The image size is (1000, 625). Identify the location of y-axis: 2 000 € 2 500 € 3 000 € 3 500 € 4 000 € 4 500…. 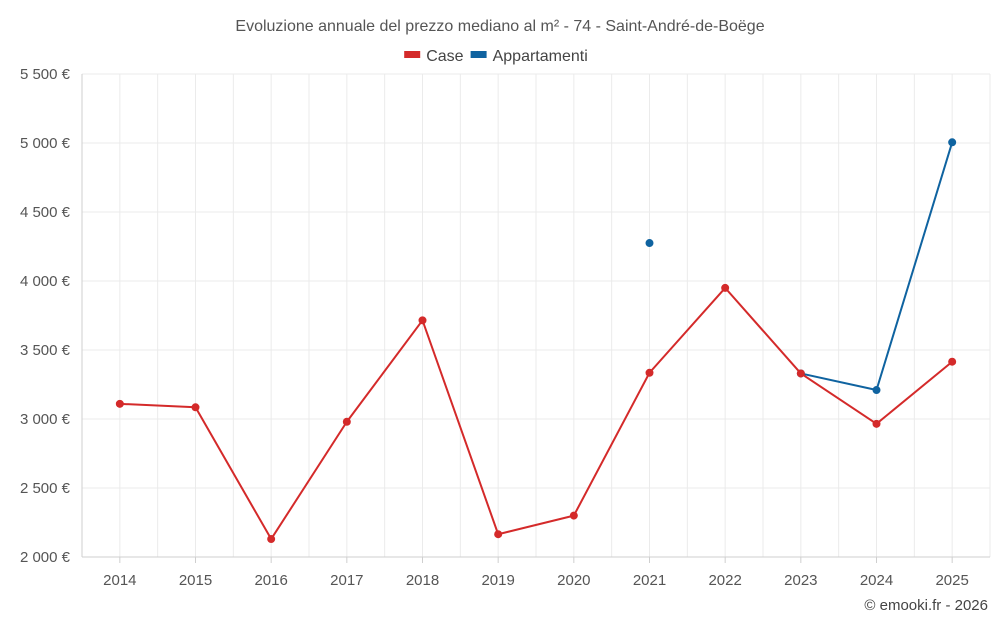
(51, 316).